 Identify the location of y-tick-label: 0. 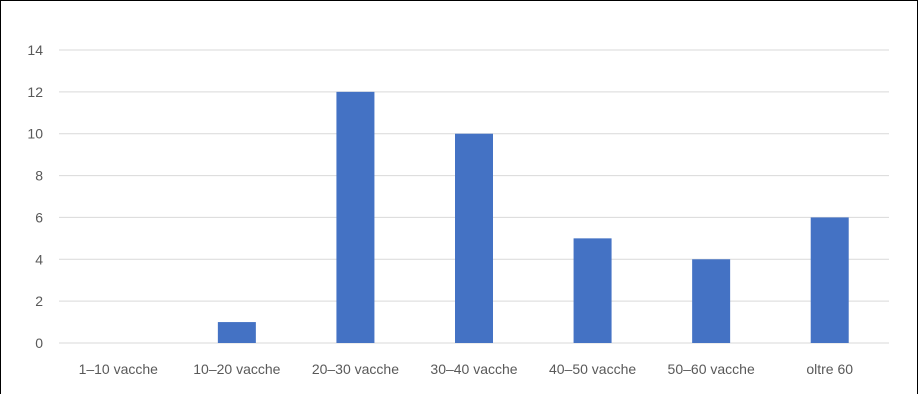
(39, 343).